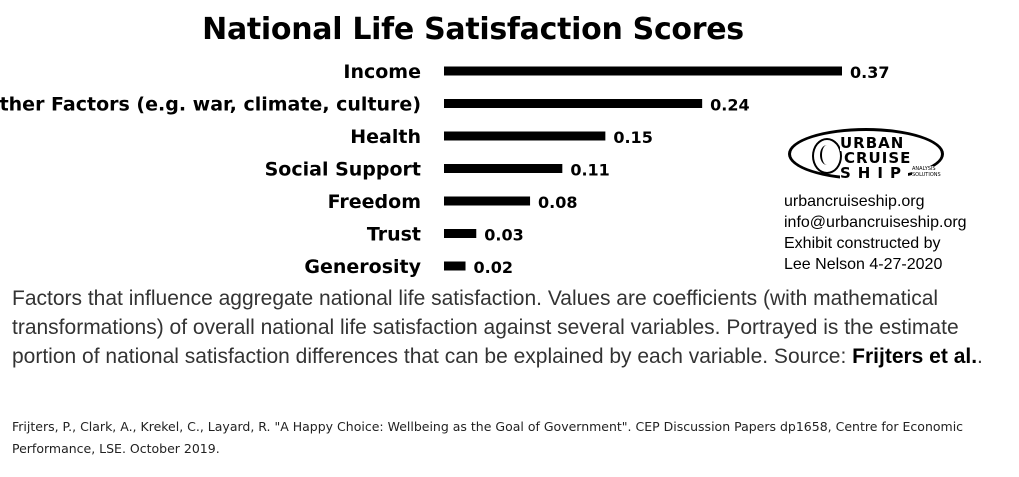  I want to click on caption-source: Frijters et al., so click(915, 356).